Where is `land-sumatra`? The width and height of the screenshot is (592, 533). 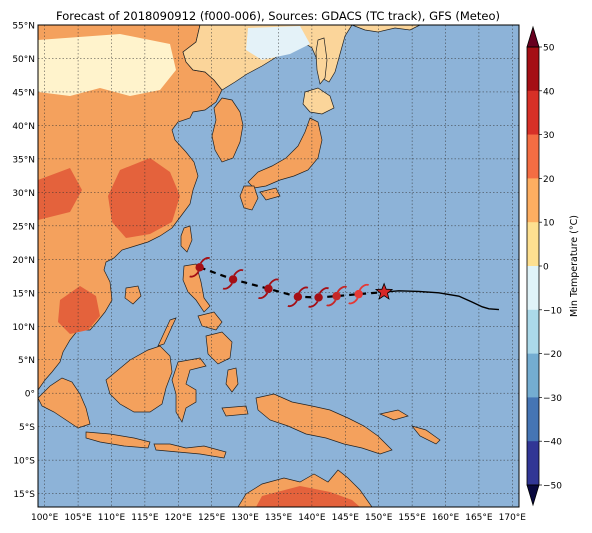 land-sumatra is located at coordinates (64, 403).